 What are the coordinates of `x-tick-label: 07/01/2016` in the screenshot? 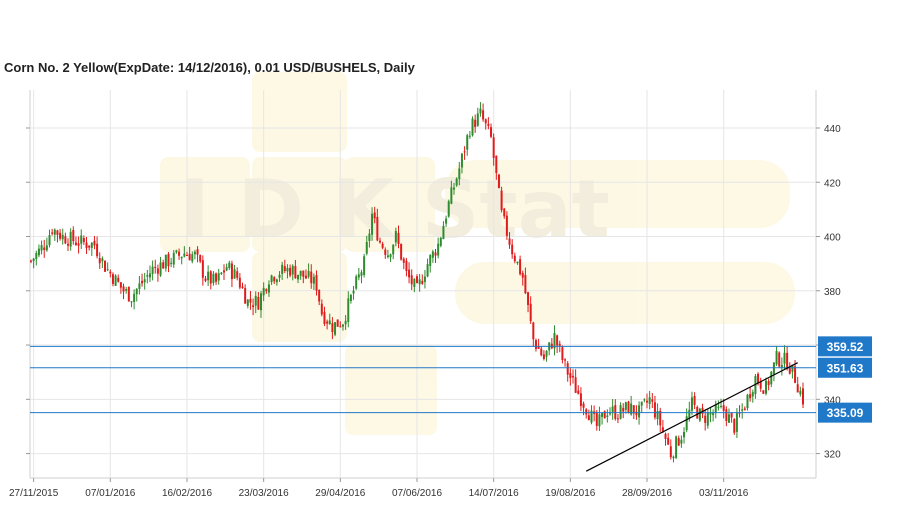 It's located at (110, 493).